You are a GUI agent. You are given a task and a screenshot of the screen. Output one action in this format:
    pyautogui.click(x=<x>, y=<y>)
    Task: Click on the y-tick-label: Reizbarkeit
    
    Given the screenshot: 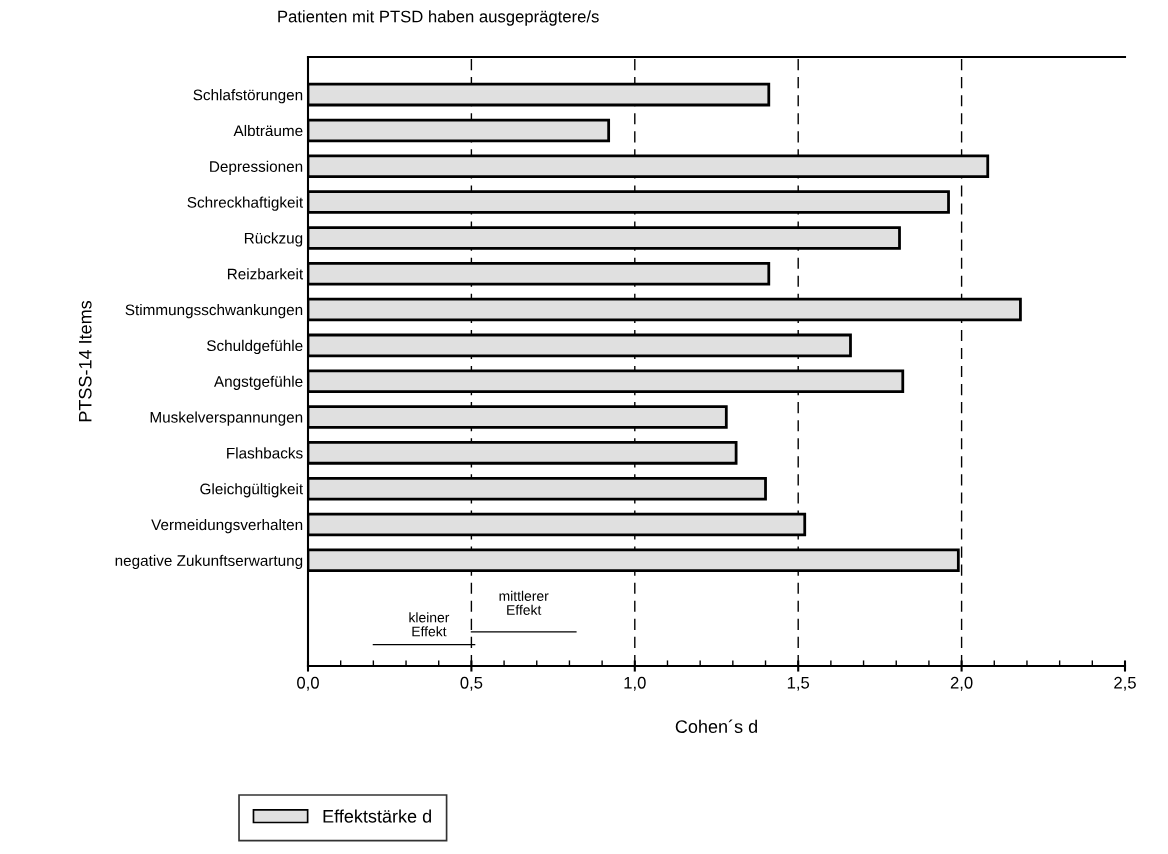 What is the action you would take?
    pyautogui.click(x=265, y=274)
    